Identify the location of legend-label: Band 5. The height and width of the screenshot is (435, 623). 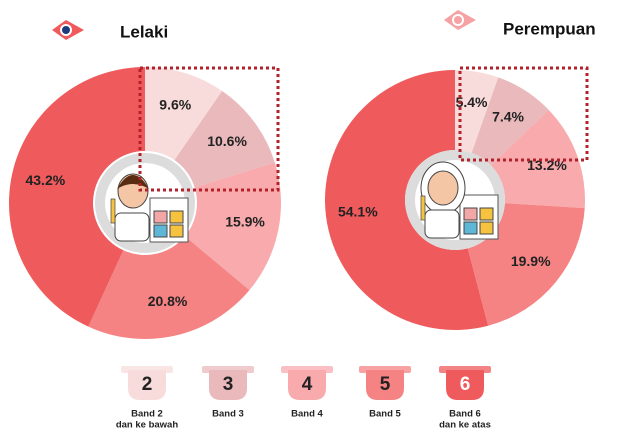
(385, 414).